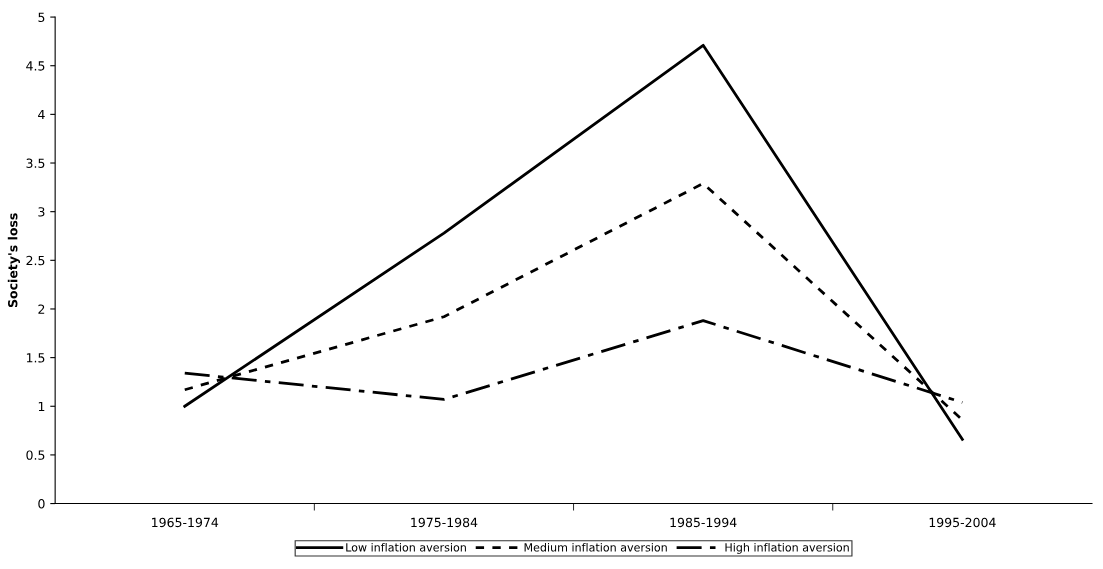 Image resolution: width=1103 pixels, height=569 pixels. I want to click on legend-label: Medium inflation aversion, so click(595, 547).